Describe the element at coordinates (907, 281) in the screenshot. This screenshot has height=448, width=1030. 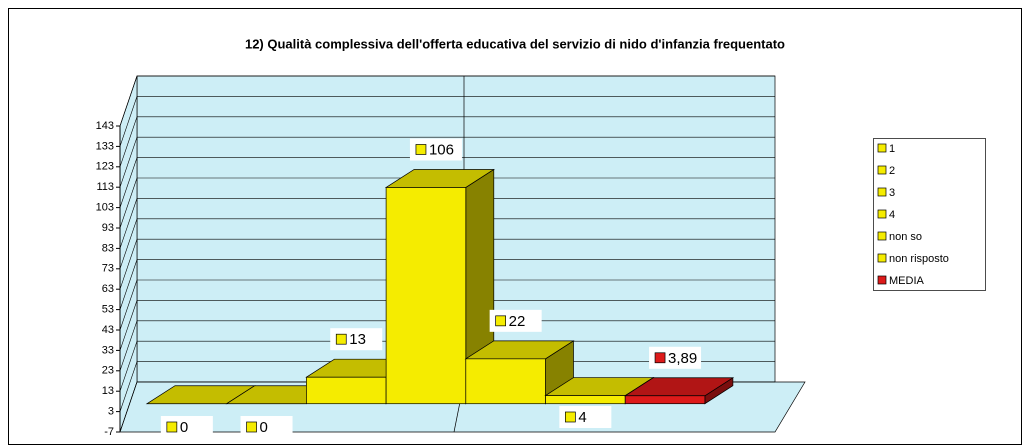
I see `legend-label: MEDIA` at that location.